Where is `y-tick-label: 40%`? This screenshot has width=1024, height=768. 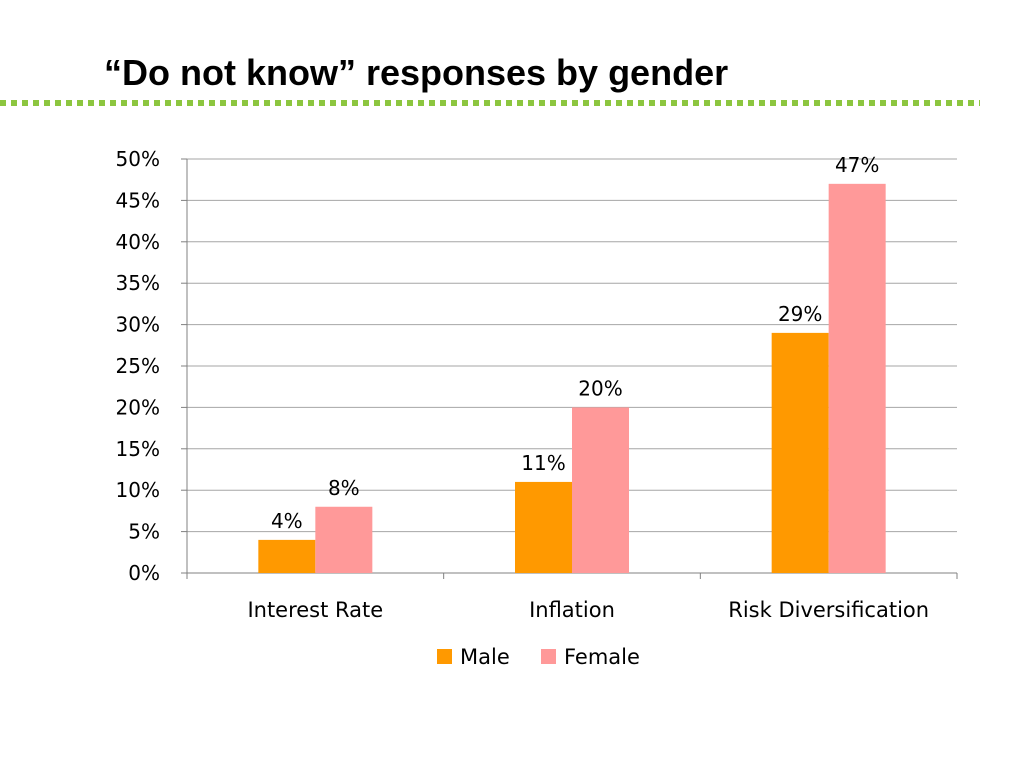 y-tick-label: 40% is located at coordinates (138, 242).